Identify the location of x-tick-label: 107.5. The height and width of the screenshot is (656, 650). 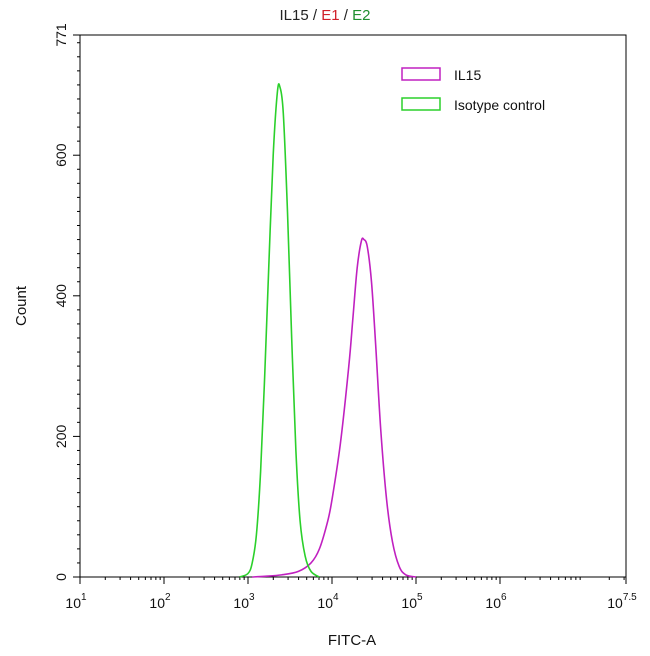
(622, 601).